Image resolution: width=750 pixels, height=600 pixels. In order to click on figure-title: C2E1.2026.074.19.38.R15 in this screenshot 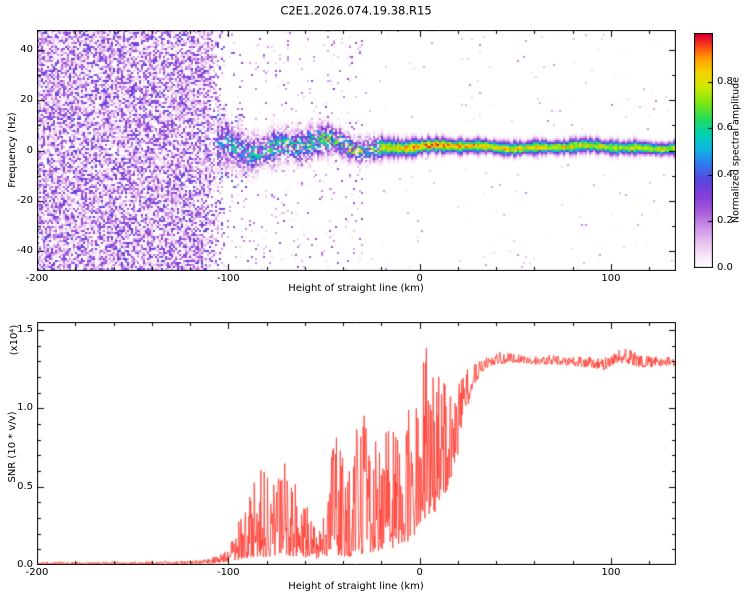, I will do `click(356, 10)`.